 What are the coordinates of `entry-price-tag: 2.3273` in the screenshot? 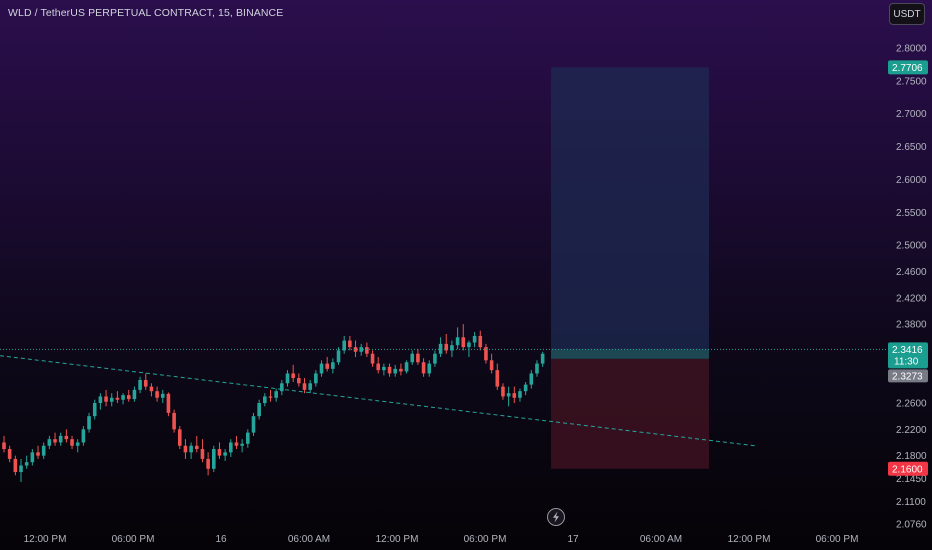 It's located at (908, 376).